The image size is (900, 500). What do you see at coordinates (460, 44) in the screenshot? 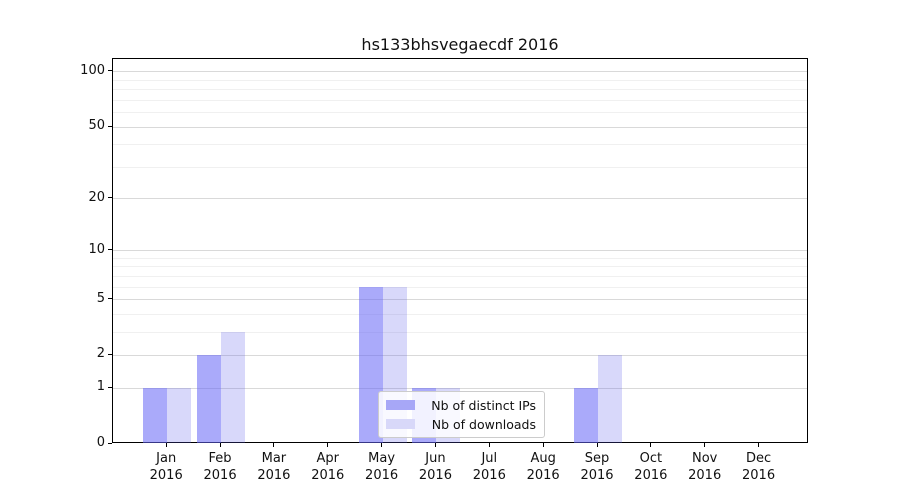
I see `chart-title: hs133bhsvegaecdf 2016` at bounding box center [460, 44].